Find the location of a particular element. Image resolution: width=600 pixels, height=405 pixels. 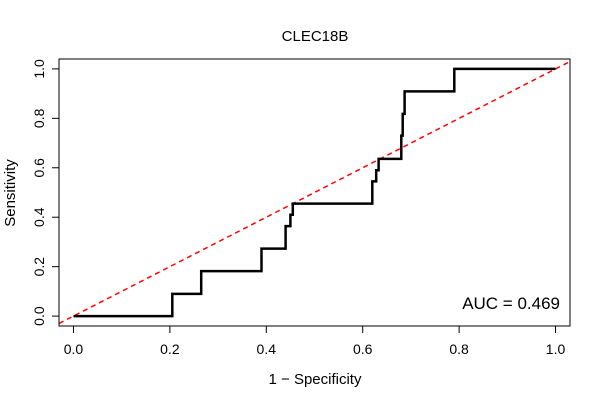

x-axis-label: 1 − Specificity is located at coordinates (315, 379).